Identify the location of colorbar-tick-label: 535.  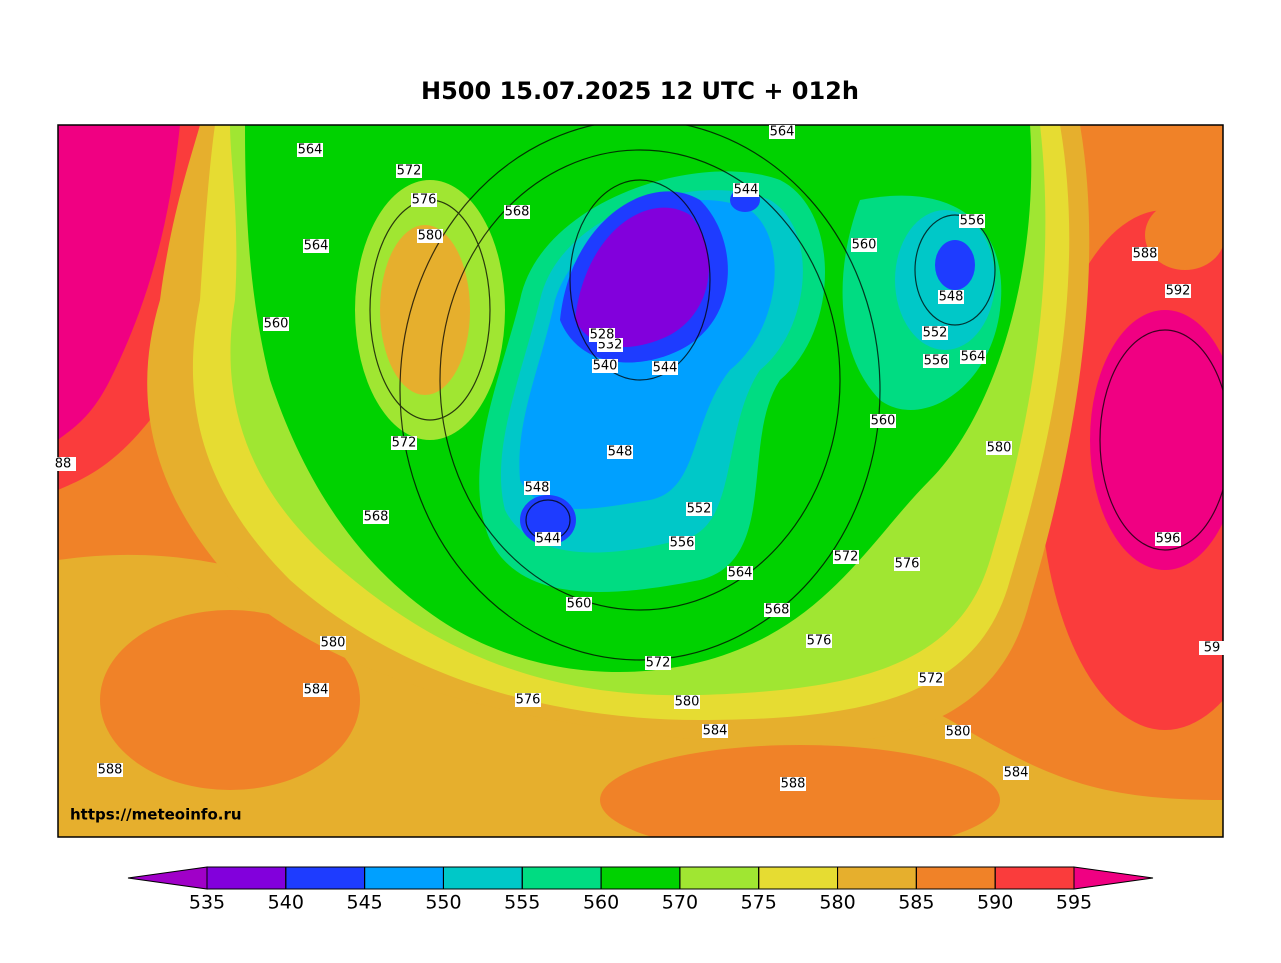
(207, 903).